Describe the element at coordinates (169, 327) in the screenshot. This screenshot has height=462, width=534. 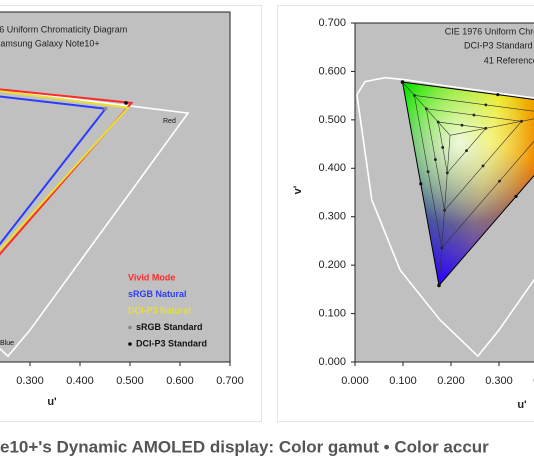
I see `legend-label: sRGB Standard` at that location.